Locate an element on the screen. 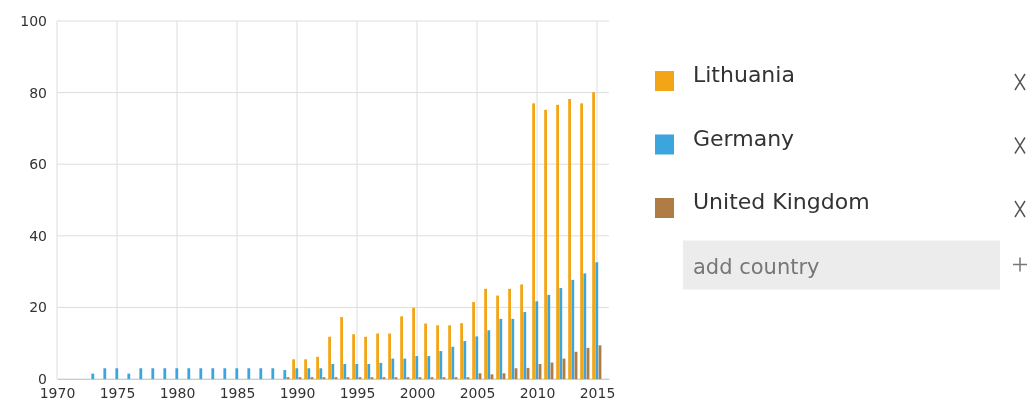  x-tick-label: 1995 is located at coordinates (357, 392).